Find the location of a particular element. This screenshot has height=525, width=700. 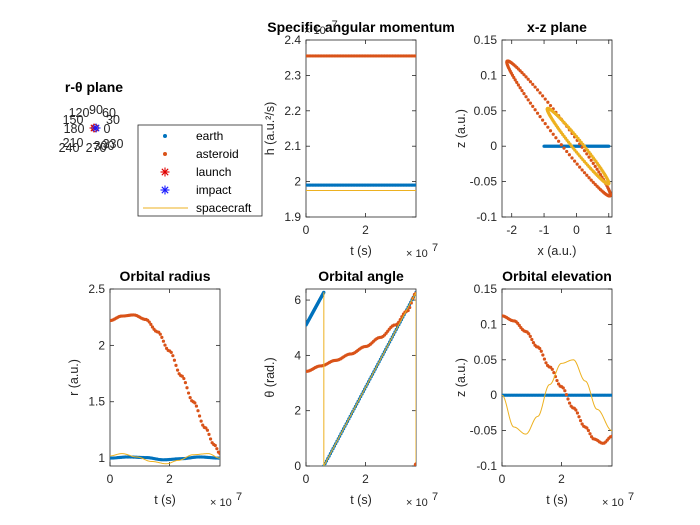

subplot-title: Orbital elevation is located at coordinates (557, 276).